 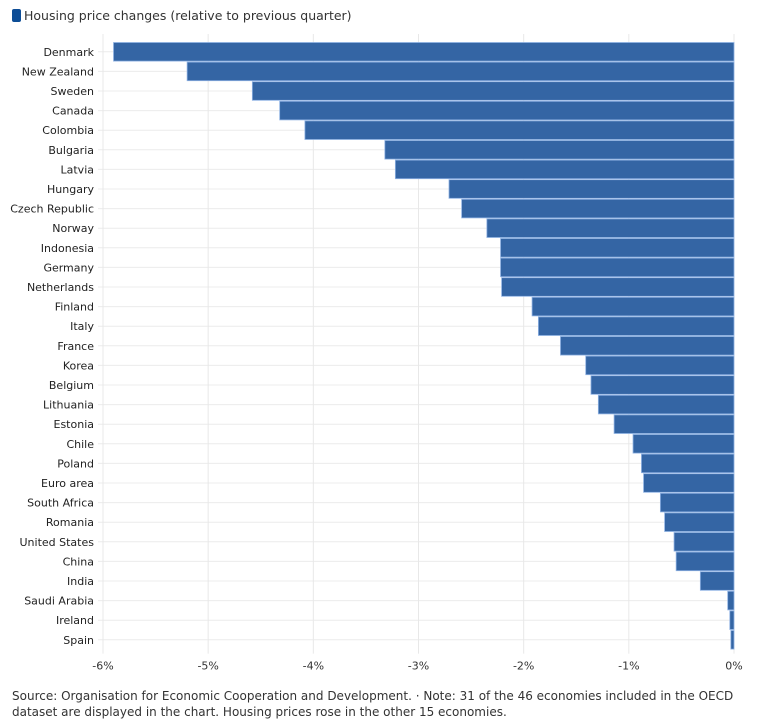 I want to click on category-label: Indonesia, so click(x=67, y=248).